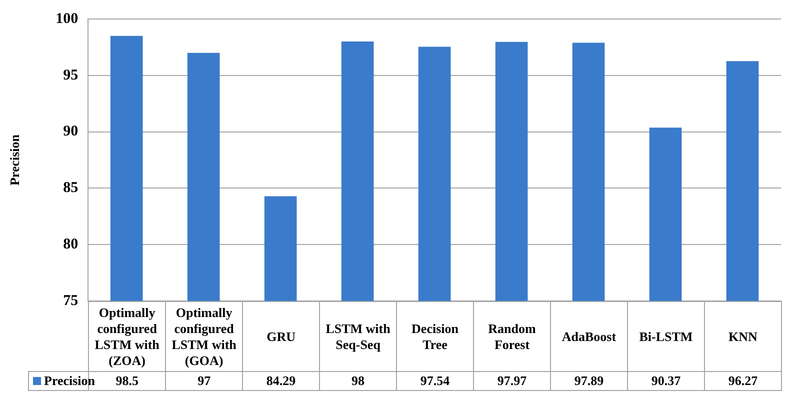 The image size is (787, 412). What do you see at coordinates (435, 381) in the screenshot?
I see `data-label: 97.54` at bounding box center [435, 381].